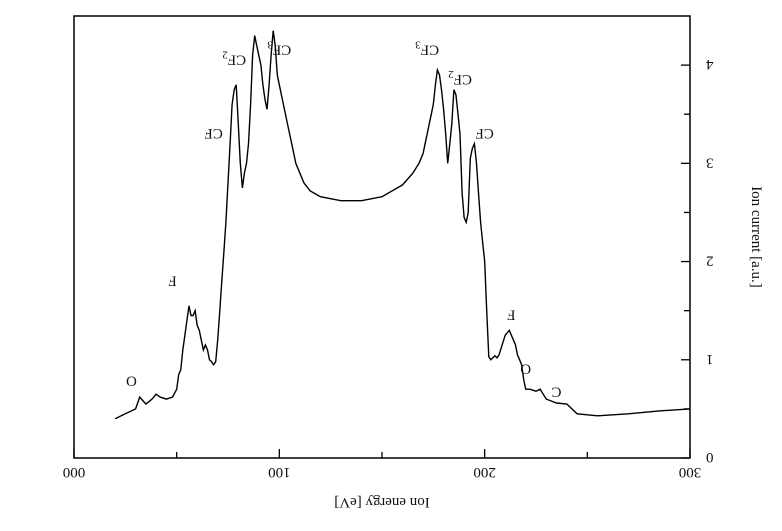  I want to click on y-tick-label: 0, so click(710, 457).